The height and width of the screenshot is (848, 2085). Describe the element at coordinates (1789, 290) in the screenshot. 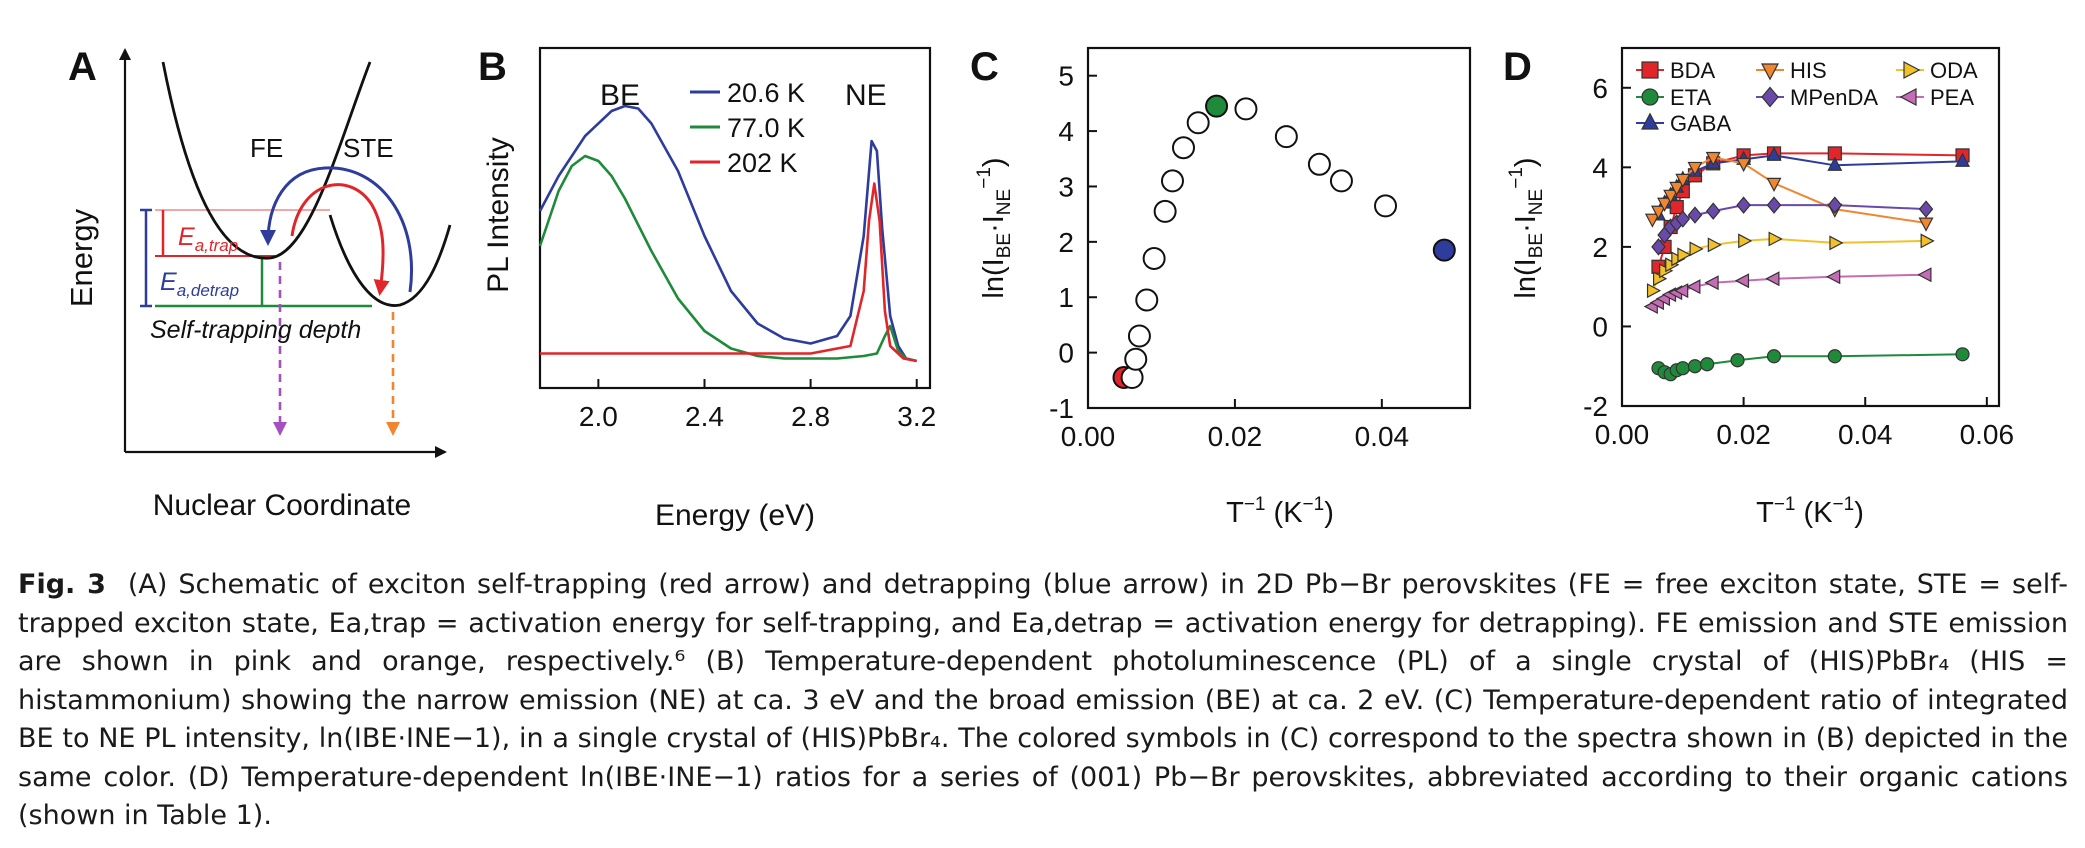

I see `series-line-pea` at that location.